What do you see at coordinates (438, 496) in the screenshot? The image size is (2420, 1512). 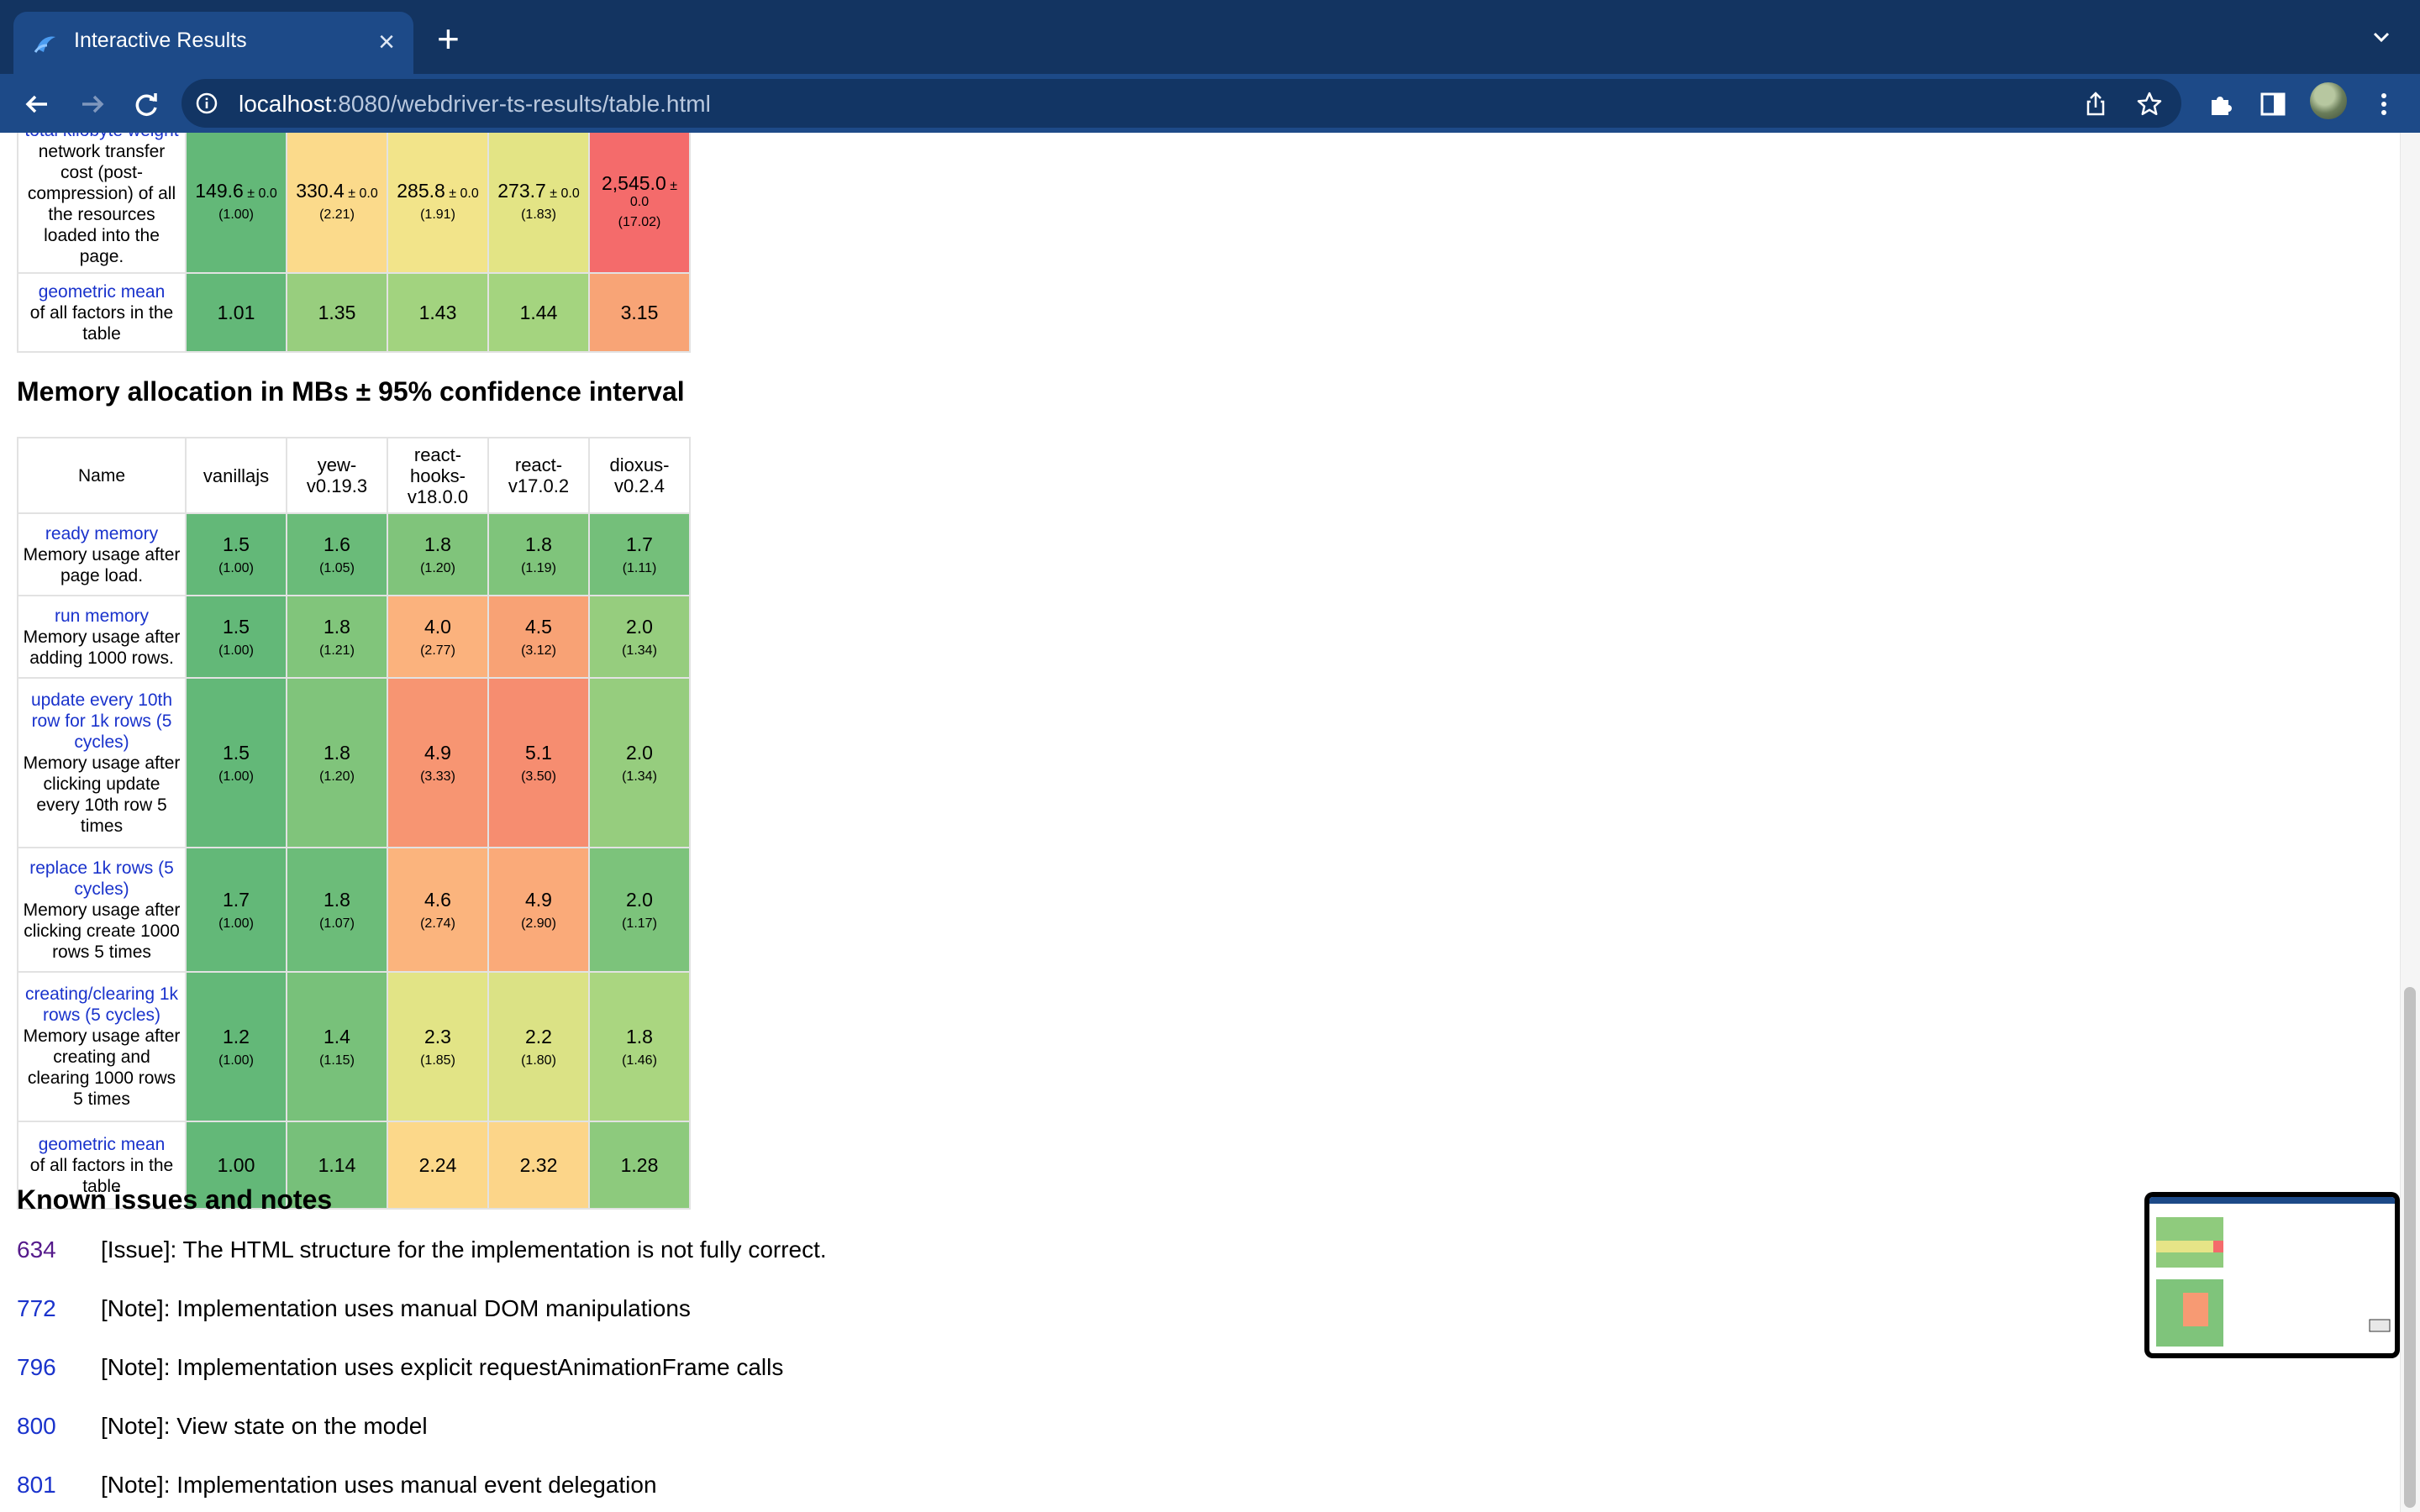 I see `framework-label-part: v18.0.0` at bounding box center [438, 496].